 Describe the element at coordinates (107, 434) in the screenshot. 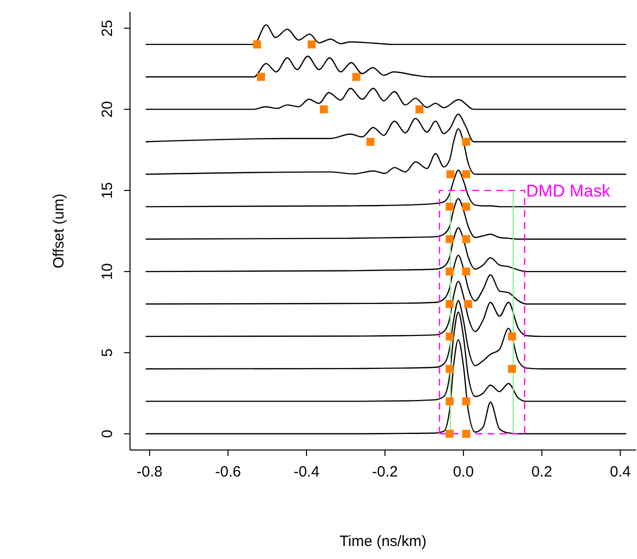

I see `y-tick-label: 0` at that location.